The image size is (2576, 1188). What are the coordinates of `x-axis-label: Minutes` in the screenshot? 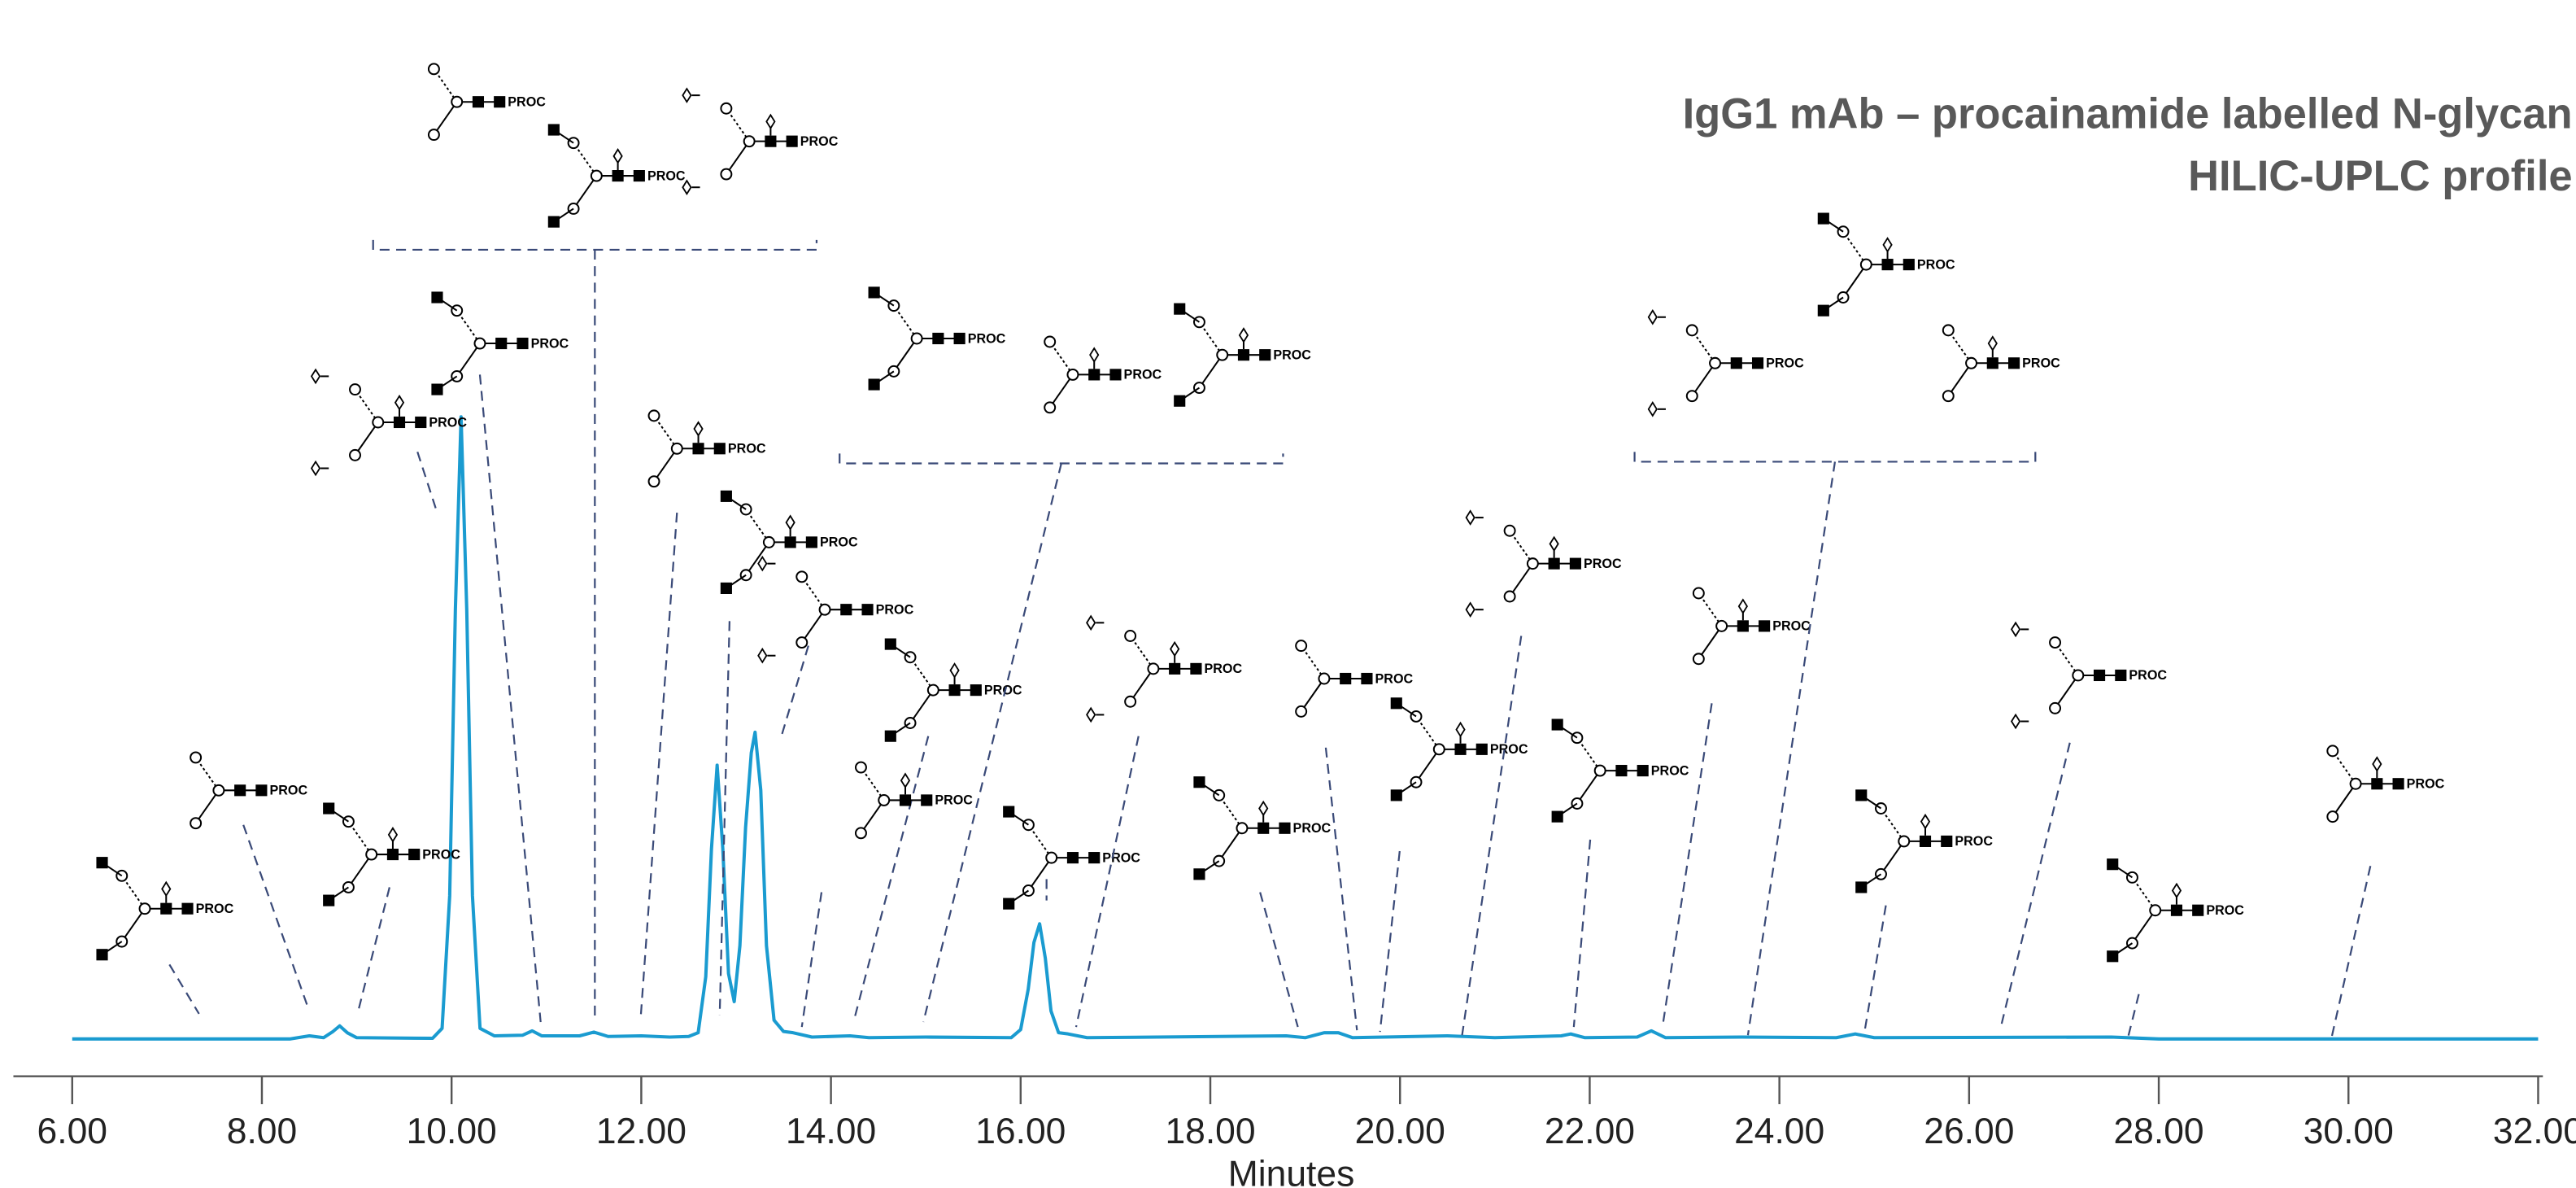 It's located at (1291, 1172).